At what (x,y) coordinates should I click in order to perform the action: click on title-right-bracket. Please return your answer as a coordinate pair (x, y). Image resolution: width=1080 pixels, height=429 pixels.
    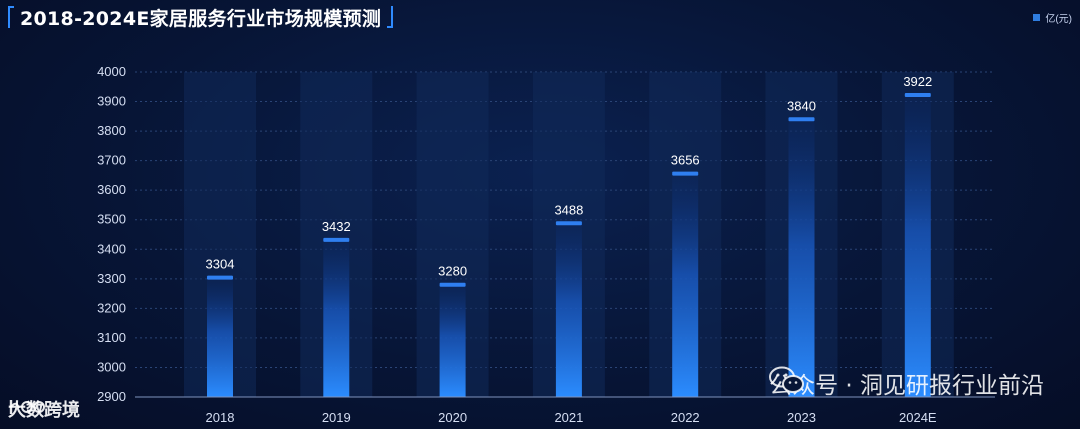
    Looking at the image, I should click on (390, 17).